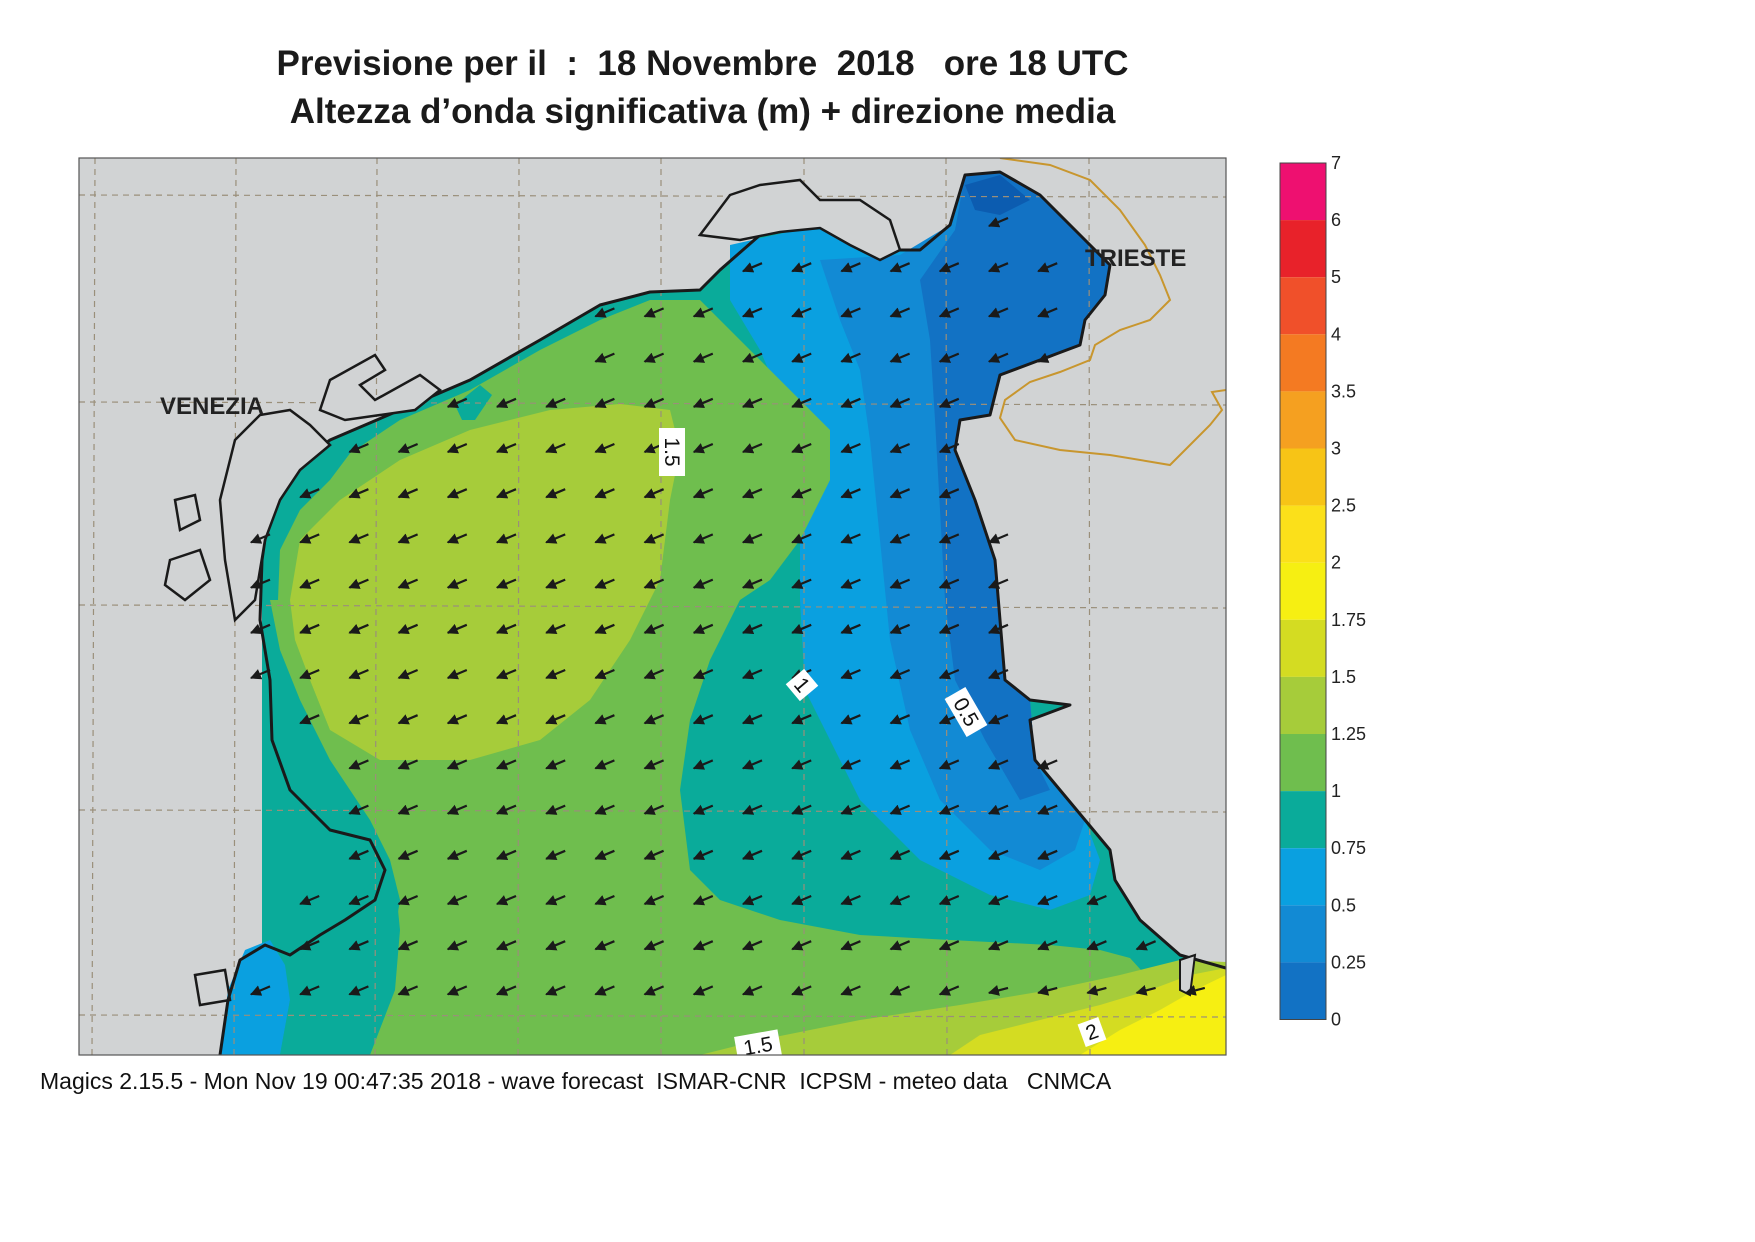 This screenshot has width=1755, height=1242. Describe the element at coordinates (1343, 391) in the screenshot. I see `colorbar-label: 3.5` at that location.